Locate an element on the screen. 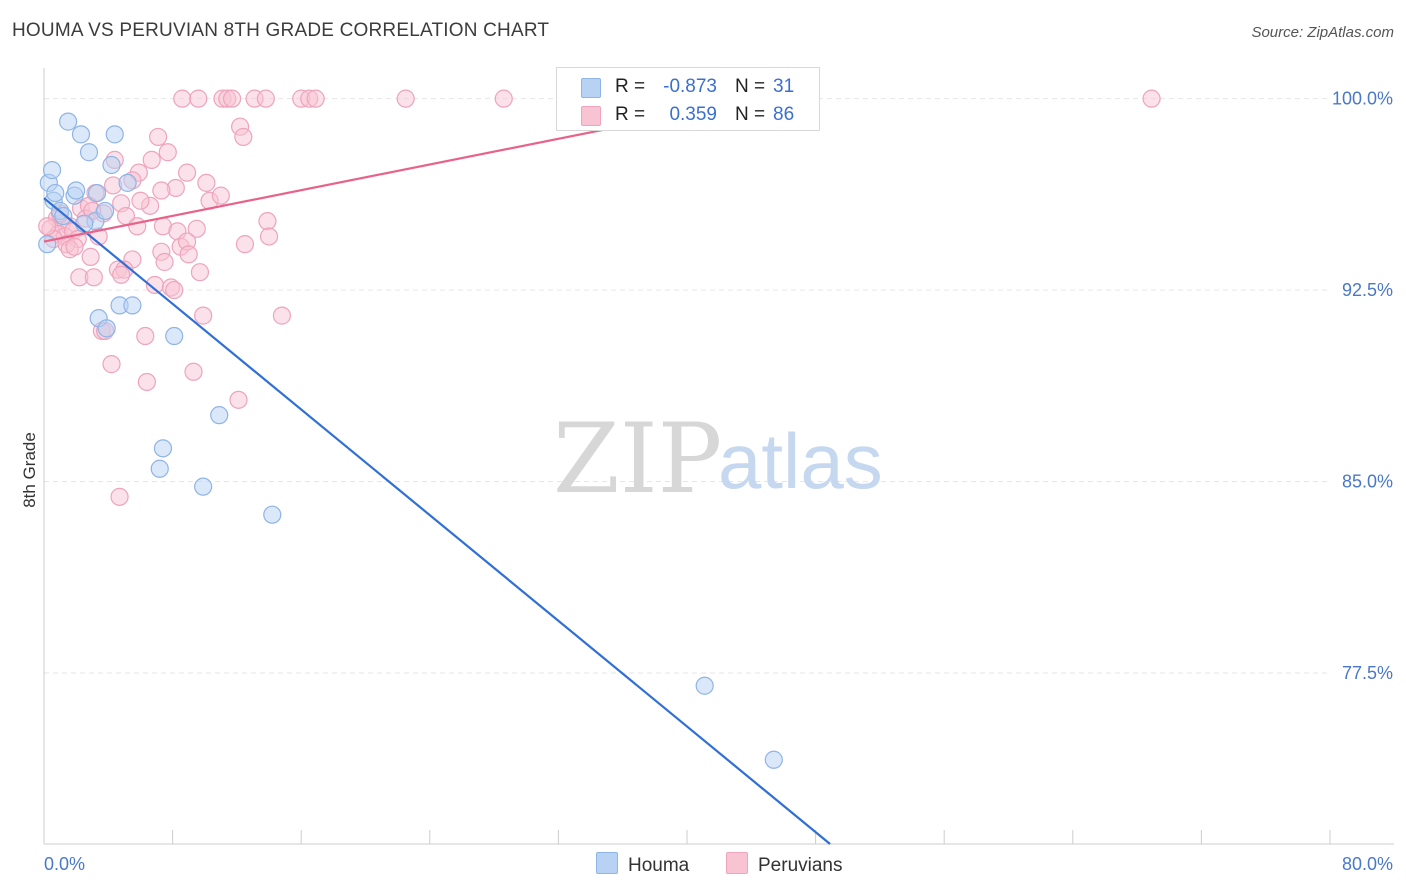 The image size is (1406, 892). peruvians-r-label: R = is located at coordinates (630, 114).